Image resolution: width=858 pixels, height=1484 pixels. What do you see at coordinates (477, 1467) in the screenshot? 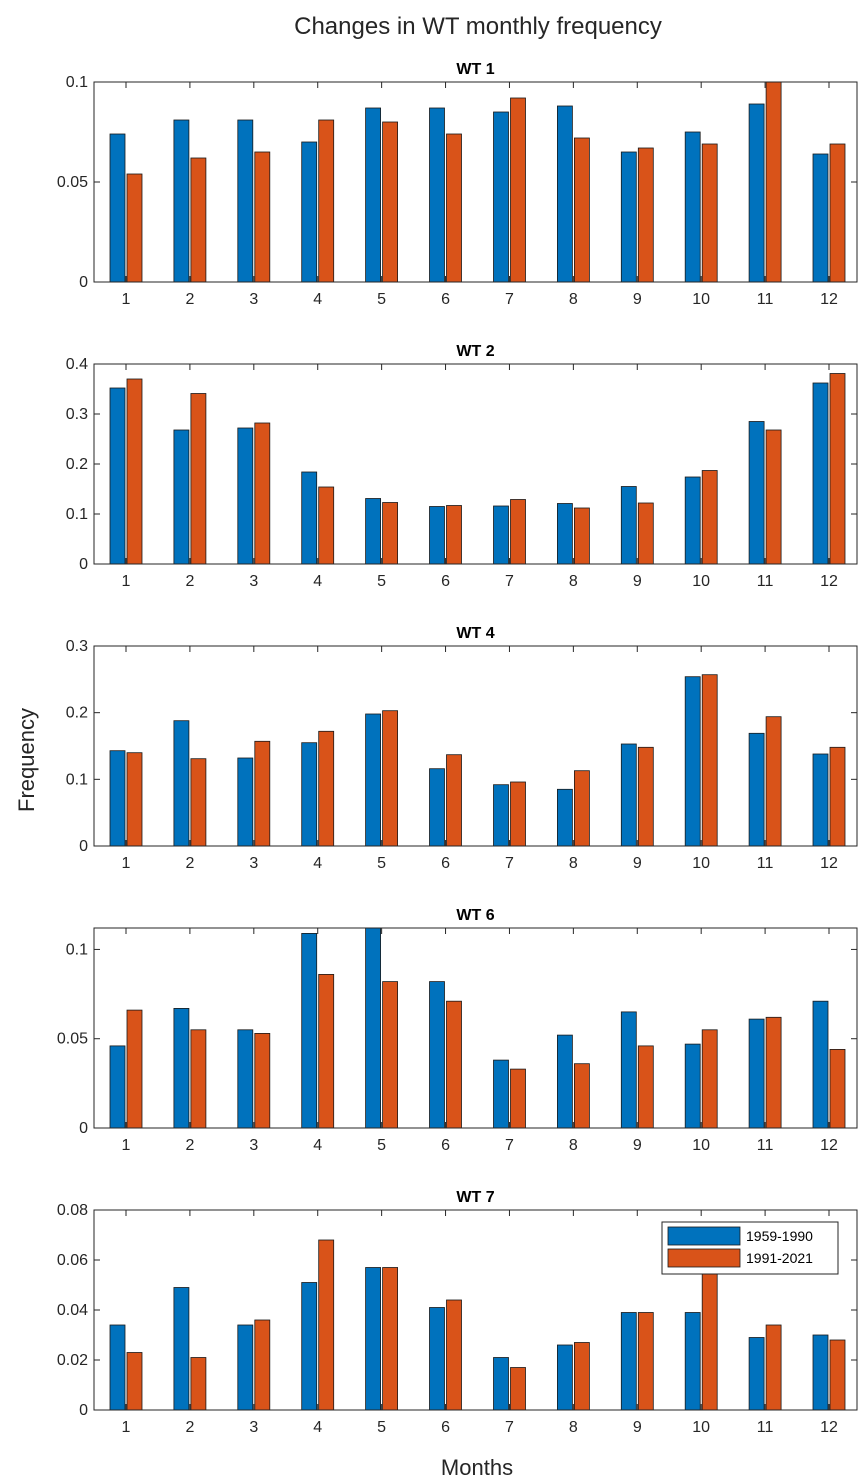
I see `x-axis-label: Months` at bounding box center [477, 1467].